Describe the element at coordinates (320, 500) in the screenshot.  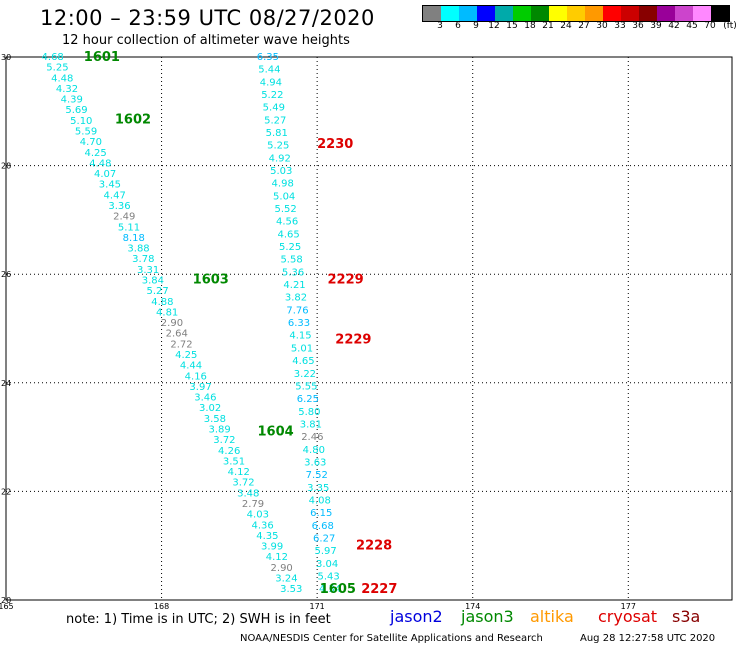
I see `wave-height-point: 4.08` at that location.